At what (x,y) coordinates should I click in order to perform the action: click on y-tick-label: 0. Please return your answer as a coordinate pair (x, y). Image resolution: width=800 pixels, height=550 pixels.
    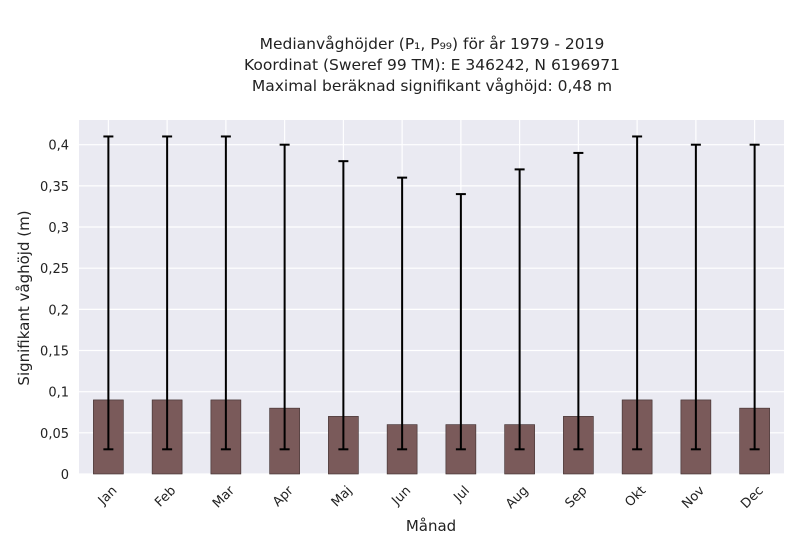
    Looking at the image, I should click on (65, 475).